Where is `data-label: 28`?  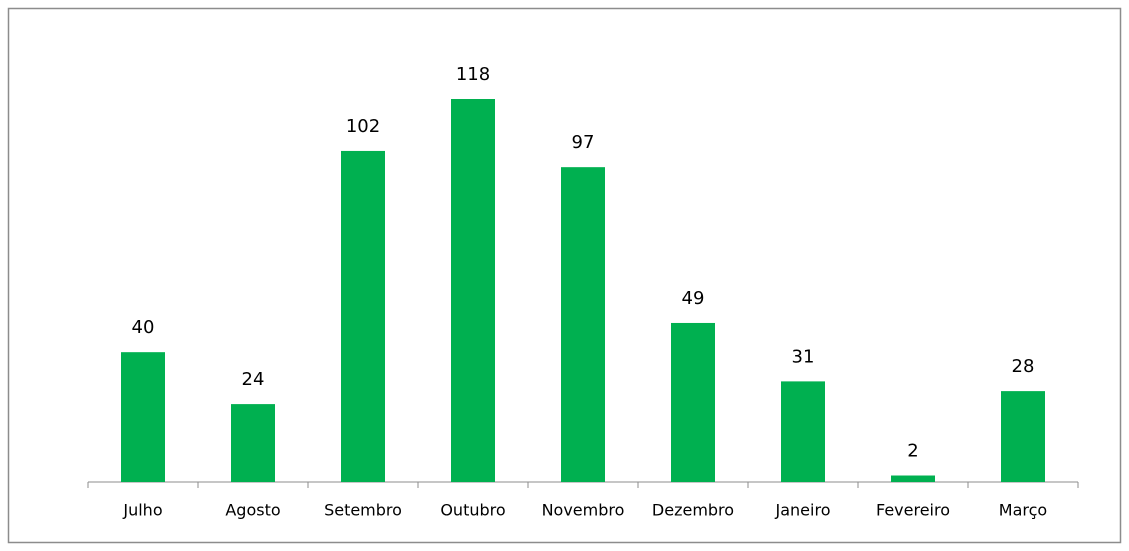
data-label: 28 is located at coordinates (1023, 366).